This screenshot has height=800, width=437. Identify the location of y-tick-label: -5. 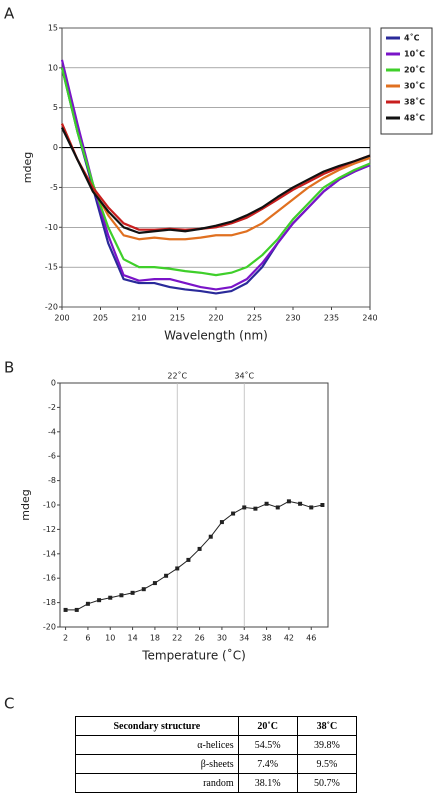
(54, 187).